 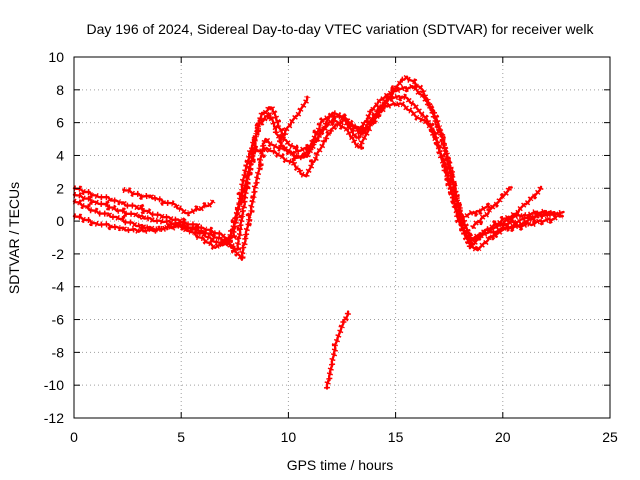 I want to click on x-tick-label: 10, so click(x=289, y=437).